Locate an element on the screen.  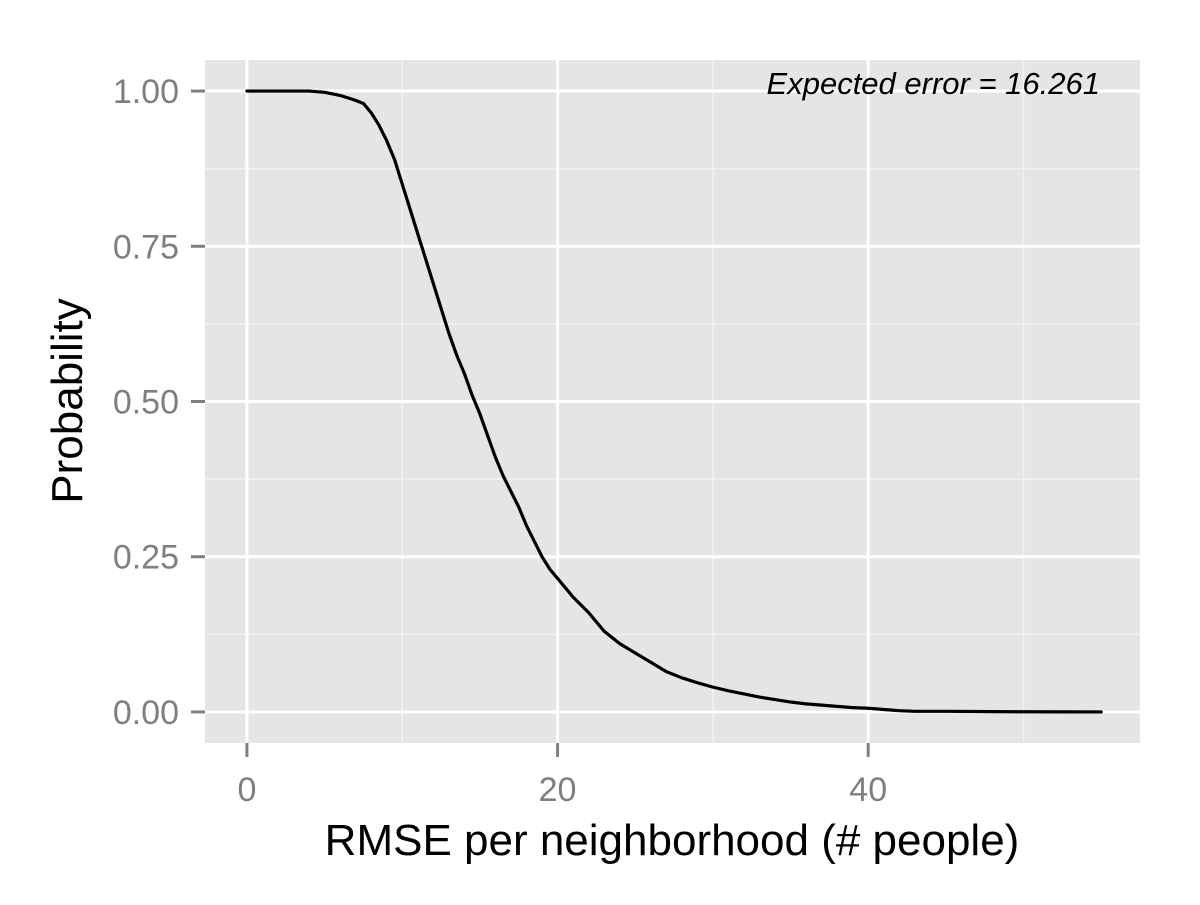
expected-error-annotation: Expected error = 16.261 is located at coordinates (933, 83).